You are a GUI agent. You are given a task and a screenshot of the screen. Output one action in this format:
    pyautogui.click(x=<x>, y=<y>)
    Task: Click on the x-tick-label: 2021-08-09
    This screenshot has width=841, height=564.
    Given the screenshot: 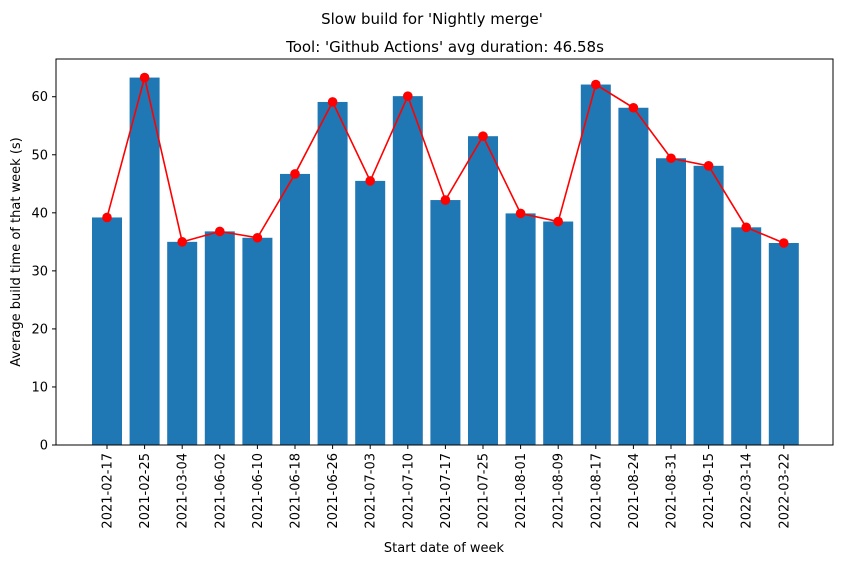 What is the action you would take?
    pyautogui.click(x=559, y=491)
    